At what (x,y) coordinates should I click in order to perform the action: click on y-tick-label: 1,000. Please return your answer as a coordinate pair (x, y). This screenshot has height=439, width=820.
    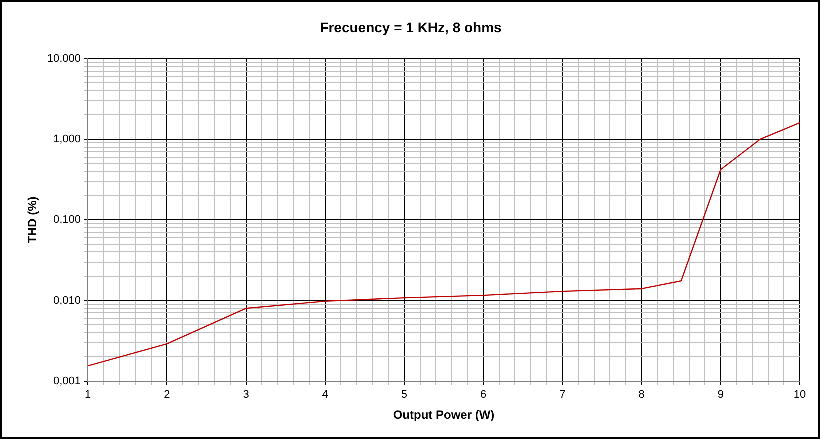
    Looking at the image, I should click on (68, 139).